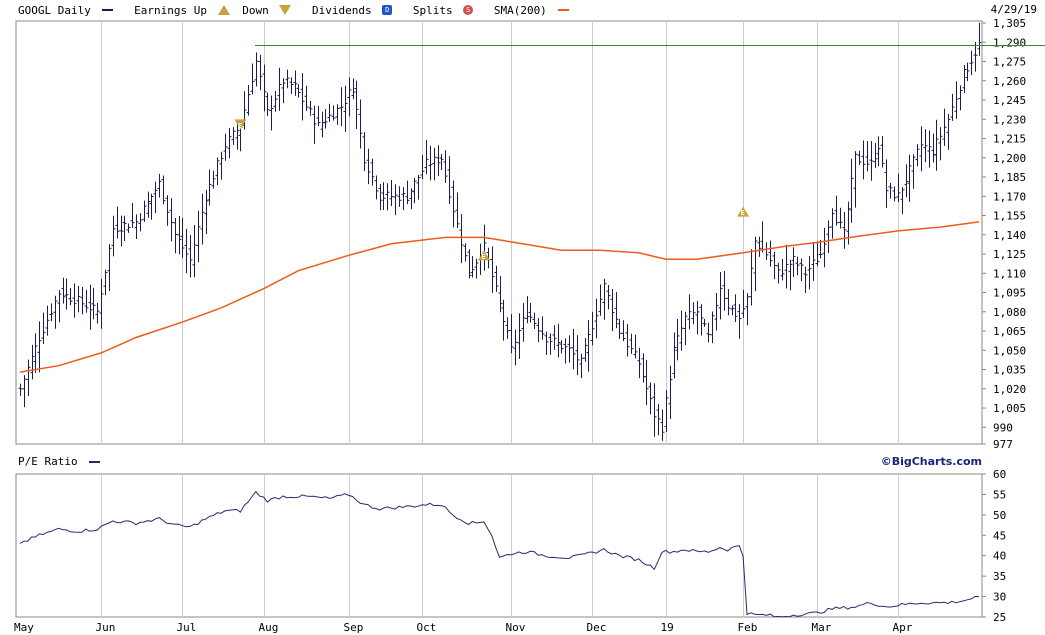  Describe the element at coordinates (667, 627) in the screenshot. I see `x-tick-label: 19` at that location.